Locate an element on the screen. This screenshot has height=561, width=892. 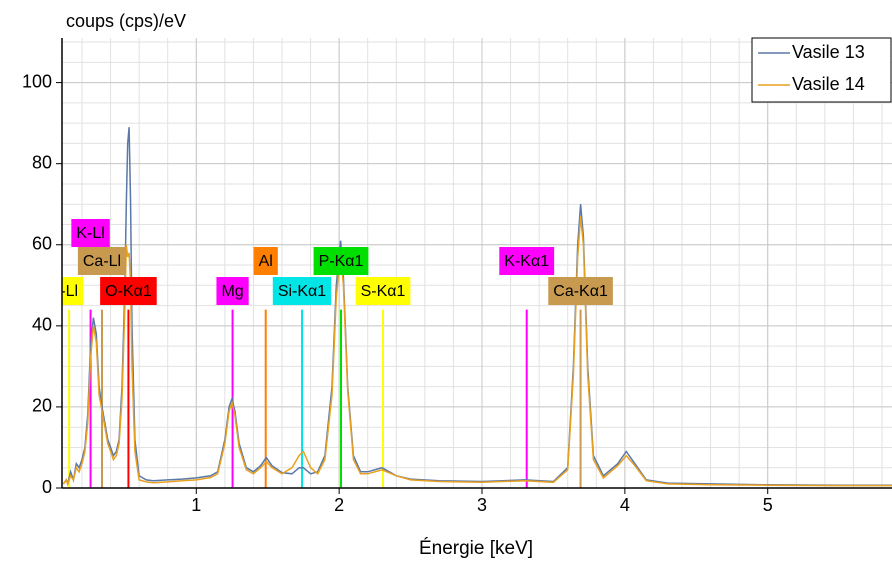
element-label-text: Si-Kα1 is located at coordinates (302, 291).